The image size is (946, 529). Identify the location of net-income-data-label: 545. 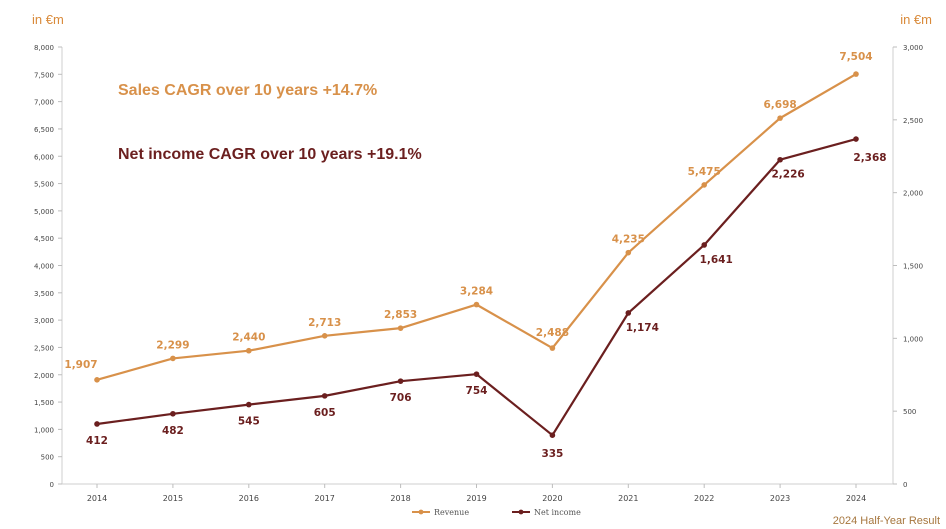
(249, 422).